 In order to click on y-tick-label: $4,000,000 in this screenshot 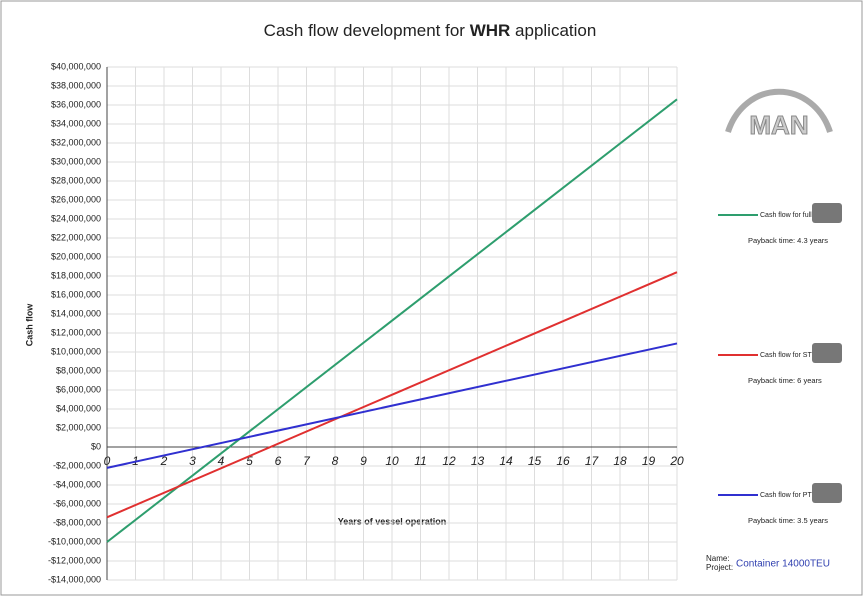, I will do `click(78, 408)`.